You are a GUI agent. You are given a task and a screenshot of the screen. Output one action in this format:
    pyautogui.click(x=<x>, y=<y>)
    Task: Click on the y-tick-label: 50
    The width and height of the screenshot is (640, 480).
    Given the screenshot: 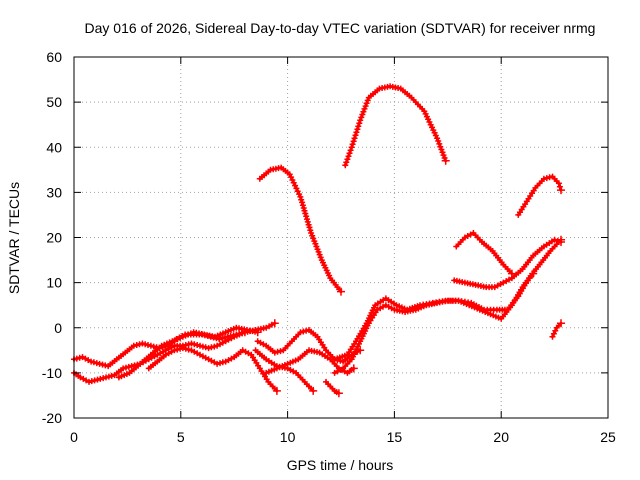 What is the action you would take?
    pyautogui.click(x=54, y=102)
    